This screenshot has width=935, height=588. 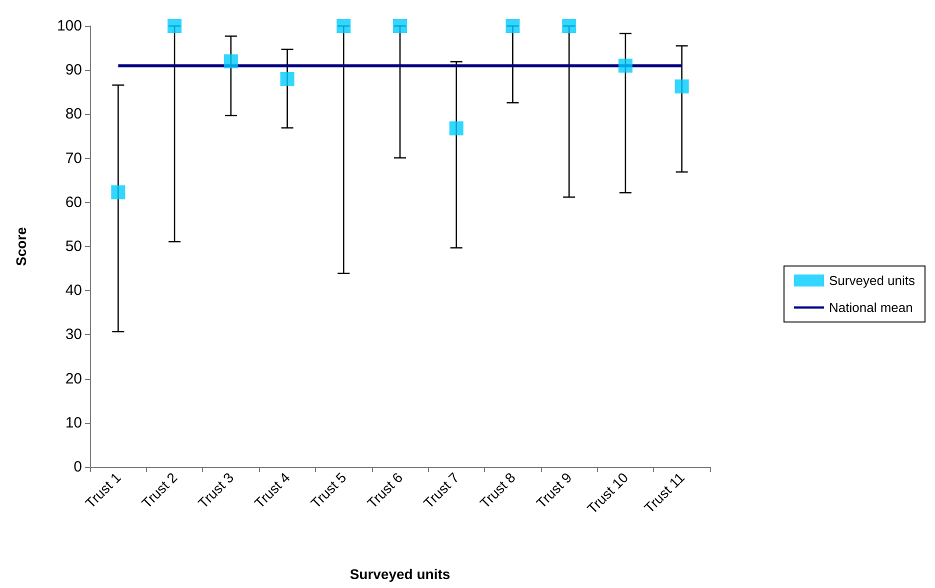 What do you see at coordinates (21, 246) in the screenshot?
I see `y-axis-title: Score` at bounding box center [21, 246].